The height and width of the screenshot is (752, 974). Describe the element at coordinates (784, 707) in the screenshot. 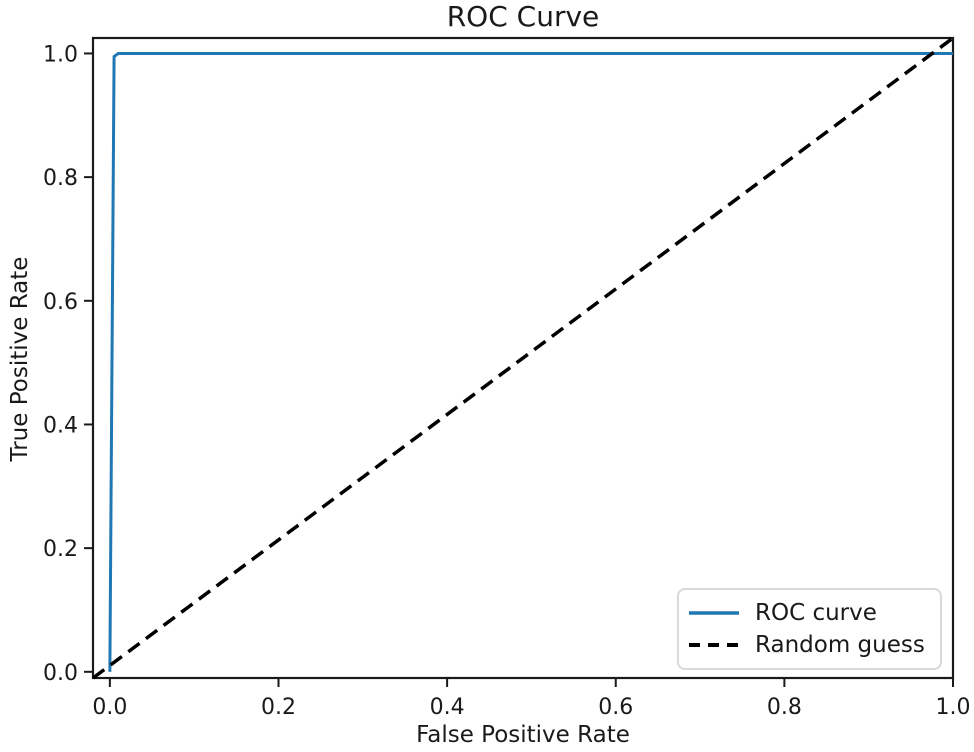

I see `x-tick-label: 0.8` at that location.